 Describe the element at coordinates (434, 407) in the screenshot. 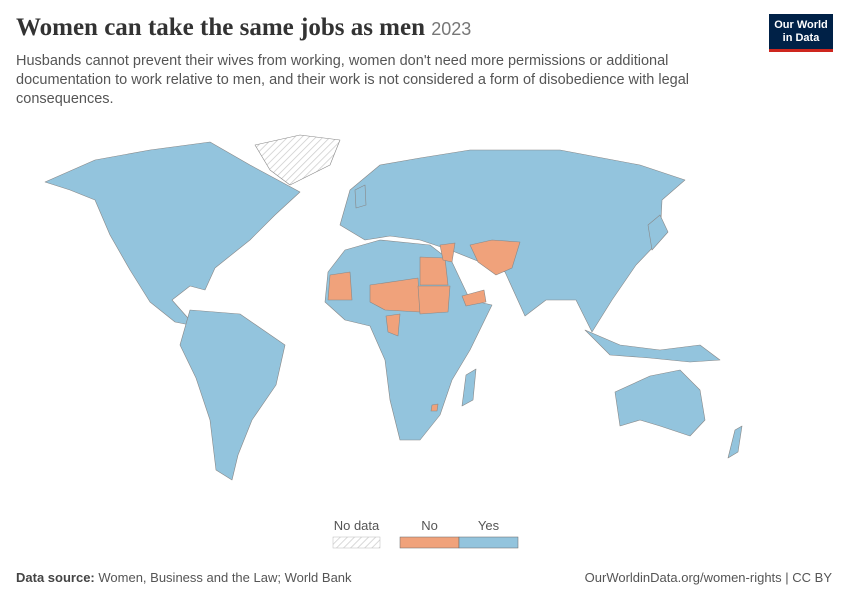

I see `eswatini` at that location.